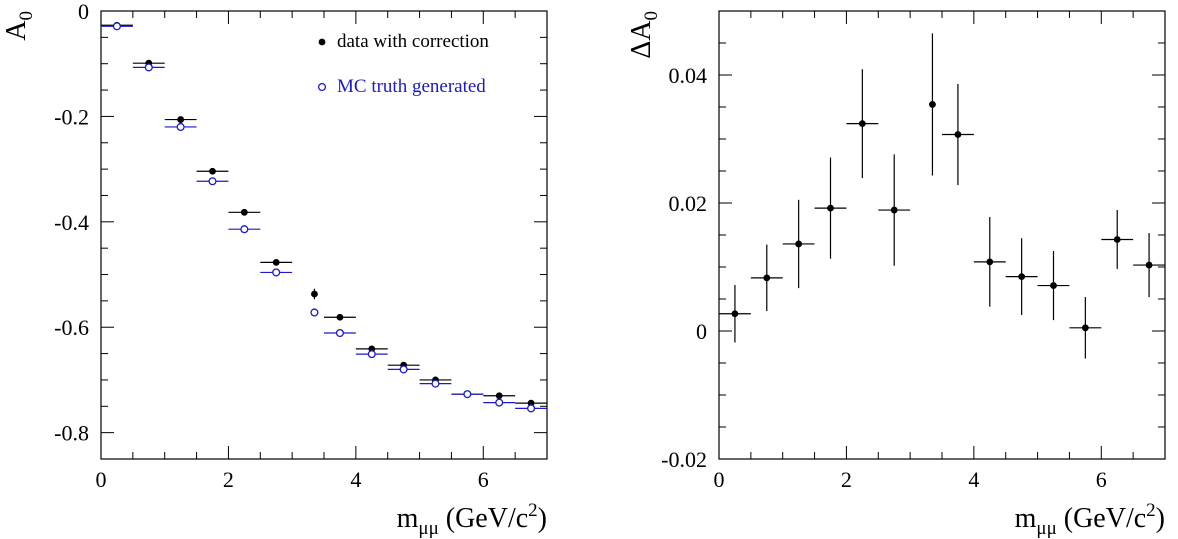 The height and width of the screenshot is (539, 1178). I want to click on legend-label: MC truth generated, so click(411, 86).